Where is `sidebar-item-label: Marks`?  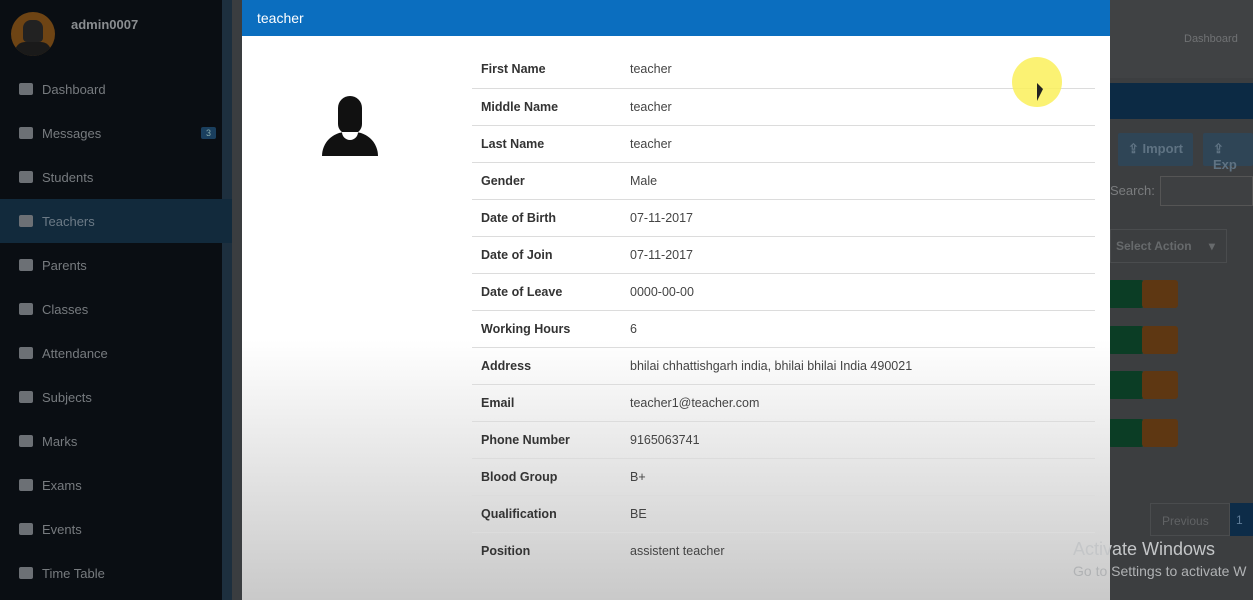 sidebar-item-label: Marks is located at coordinates (60, 441).